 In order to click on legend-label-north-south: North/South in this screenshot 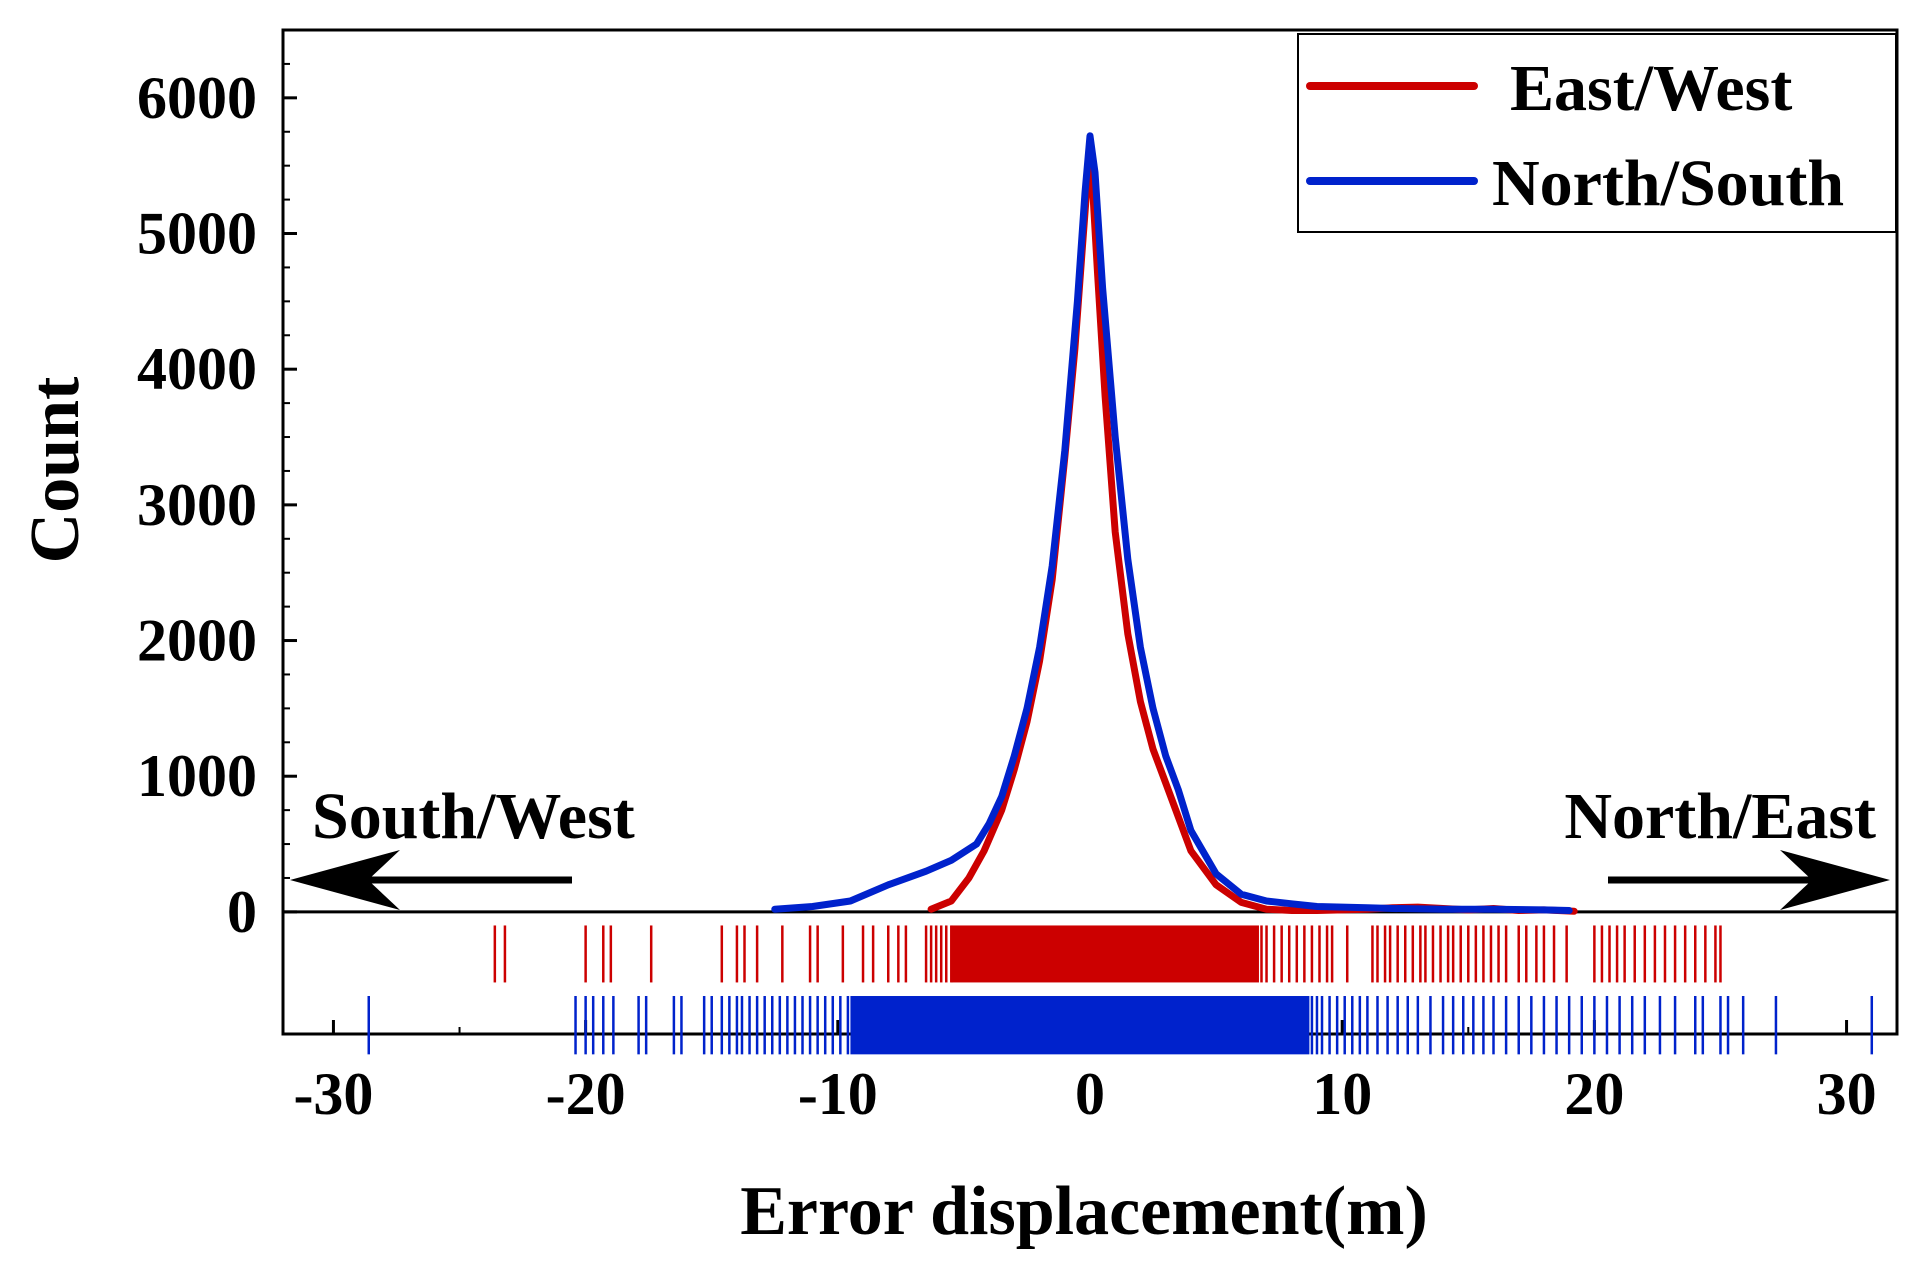, I will do `click(1668, 183)`.